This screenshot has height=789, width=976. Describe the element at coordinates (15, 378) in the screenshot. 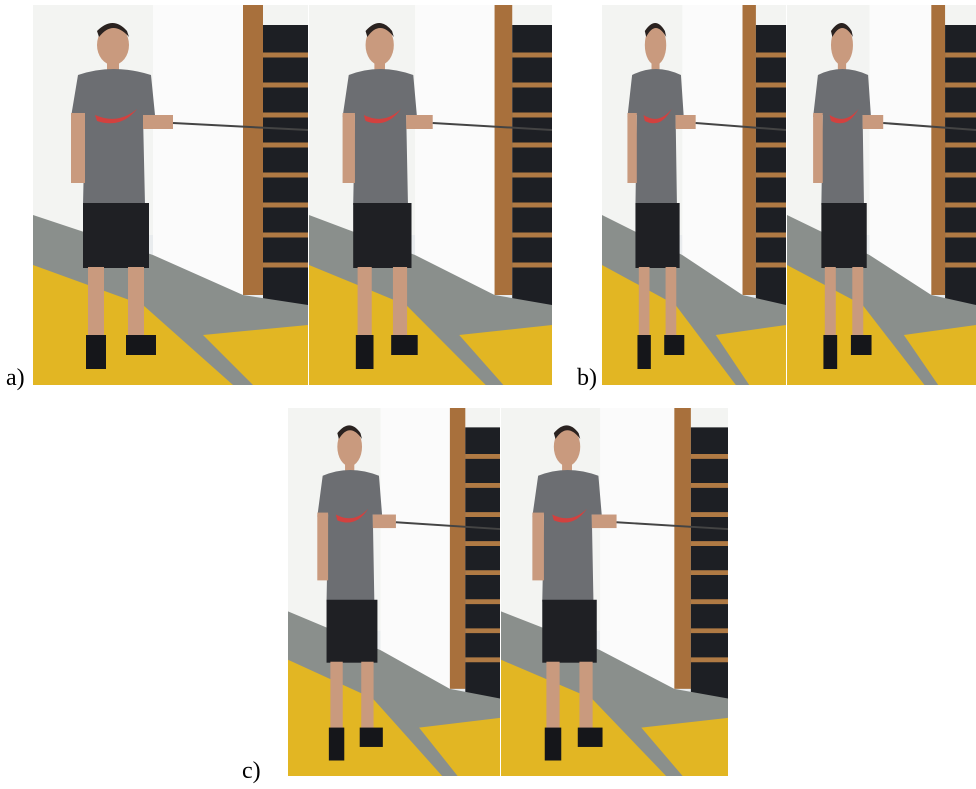

I see `panel-label: a)` at that location.